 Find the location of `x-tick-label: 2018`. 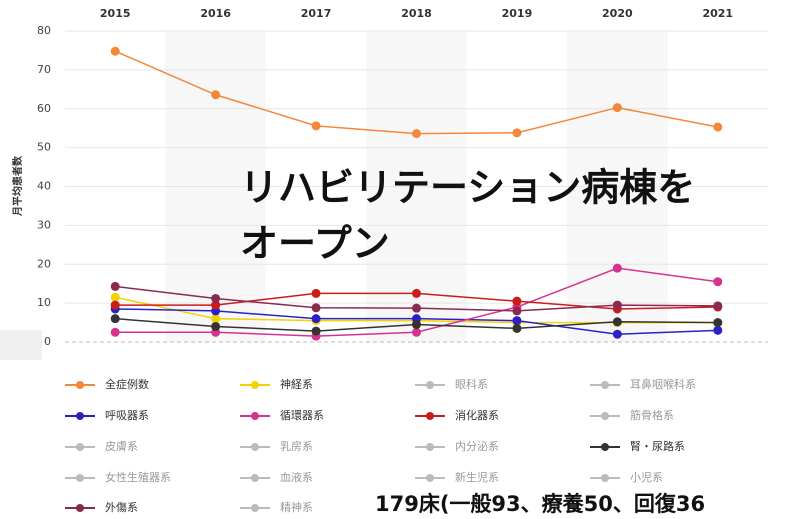

x-tick-label: 2018 is located at coordinates (416, 13).